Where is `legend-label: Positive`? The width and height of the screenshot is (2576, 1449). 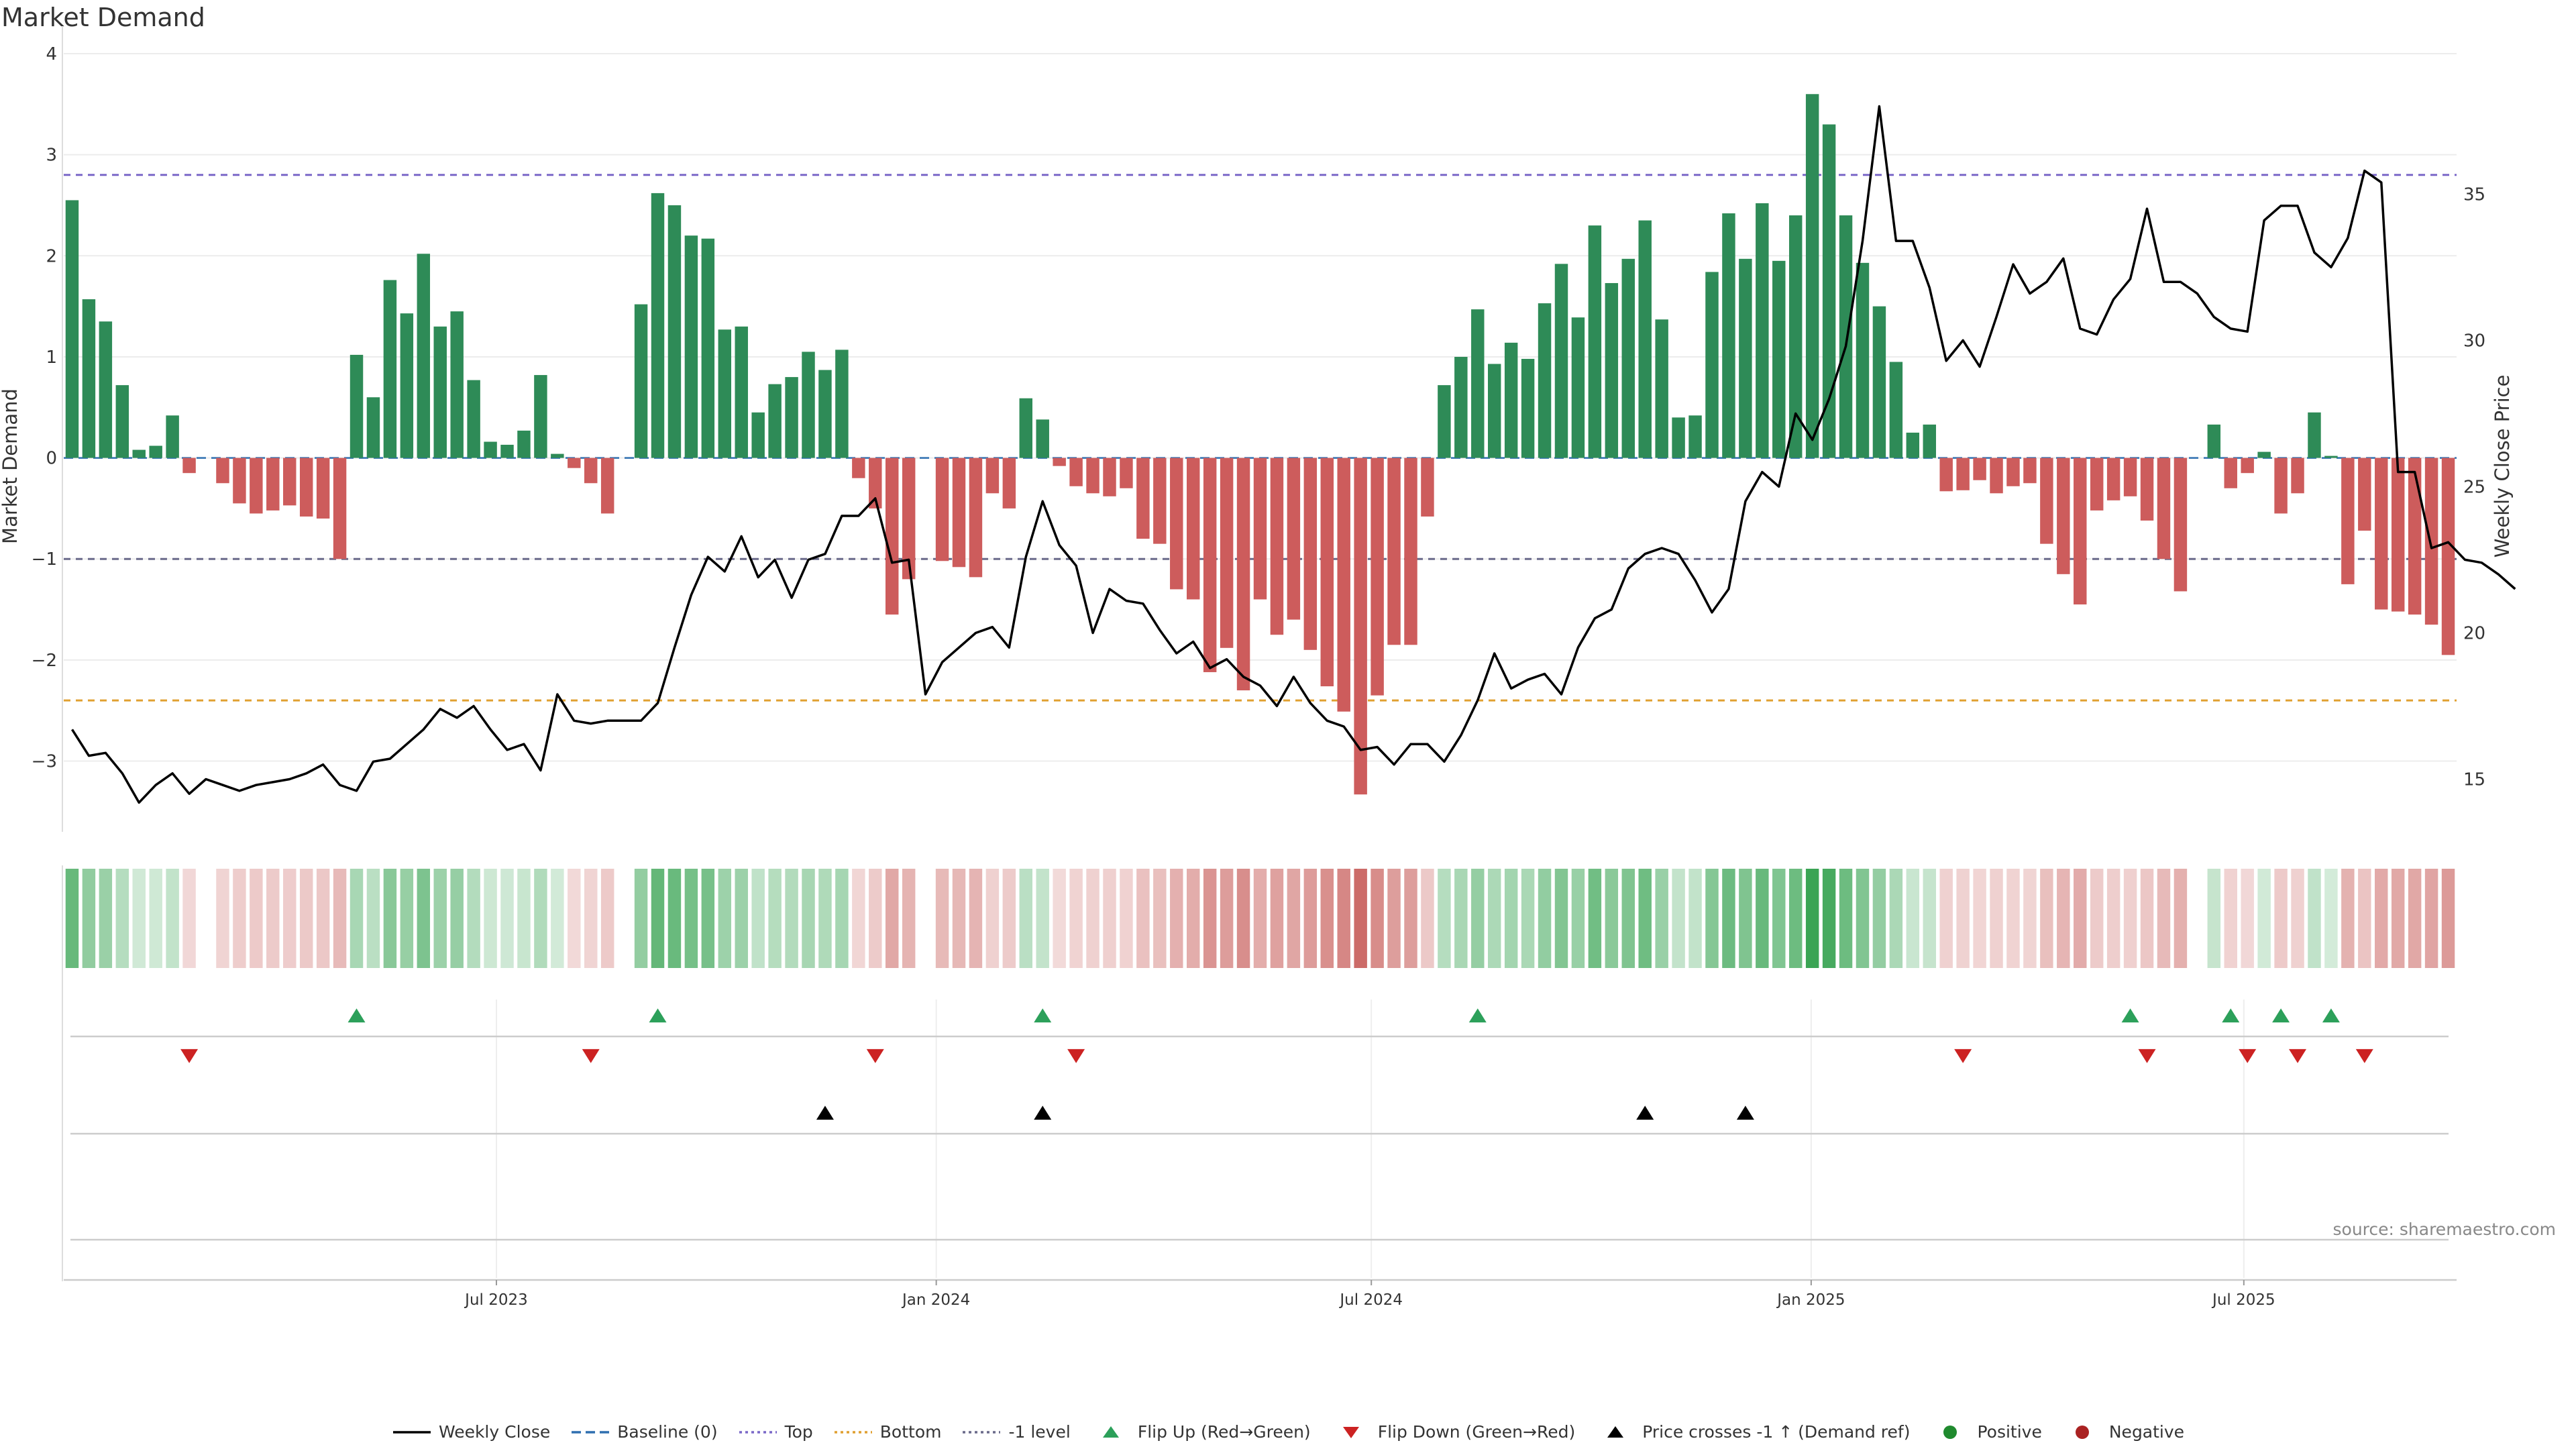 legend-label: Positive is located at coordinates (2009, 1432).